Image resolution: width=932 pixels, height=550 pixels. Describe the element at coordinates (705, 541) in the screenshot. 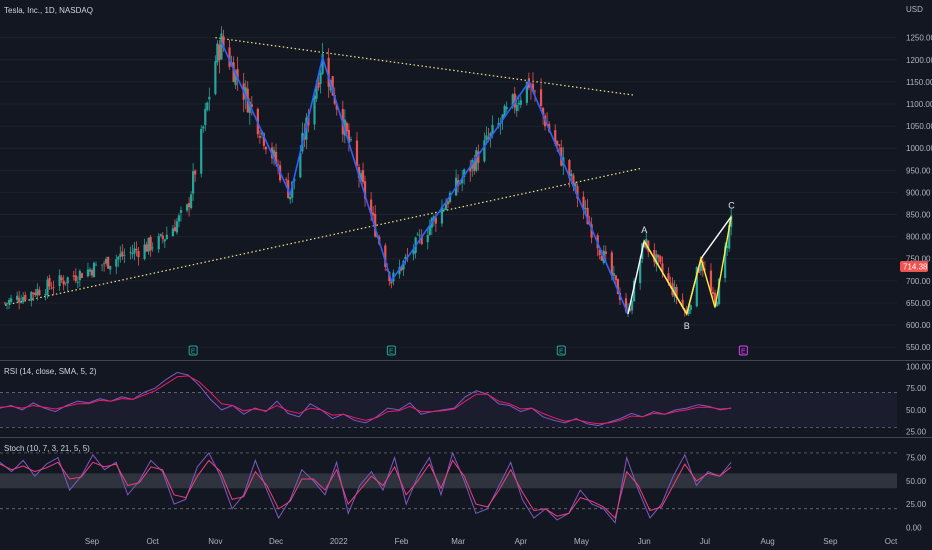

I see `time-tick-label: Jul` at that location.